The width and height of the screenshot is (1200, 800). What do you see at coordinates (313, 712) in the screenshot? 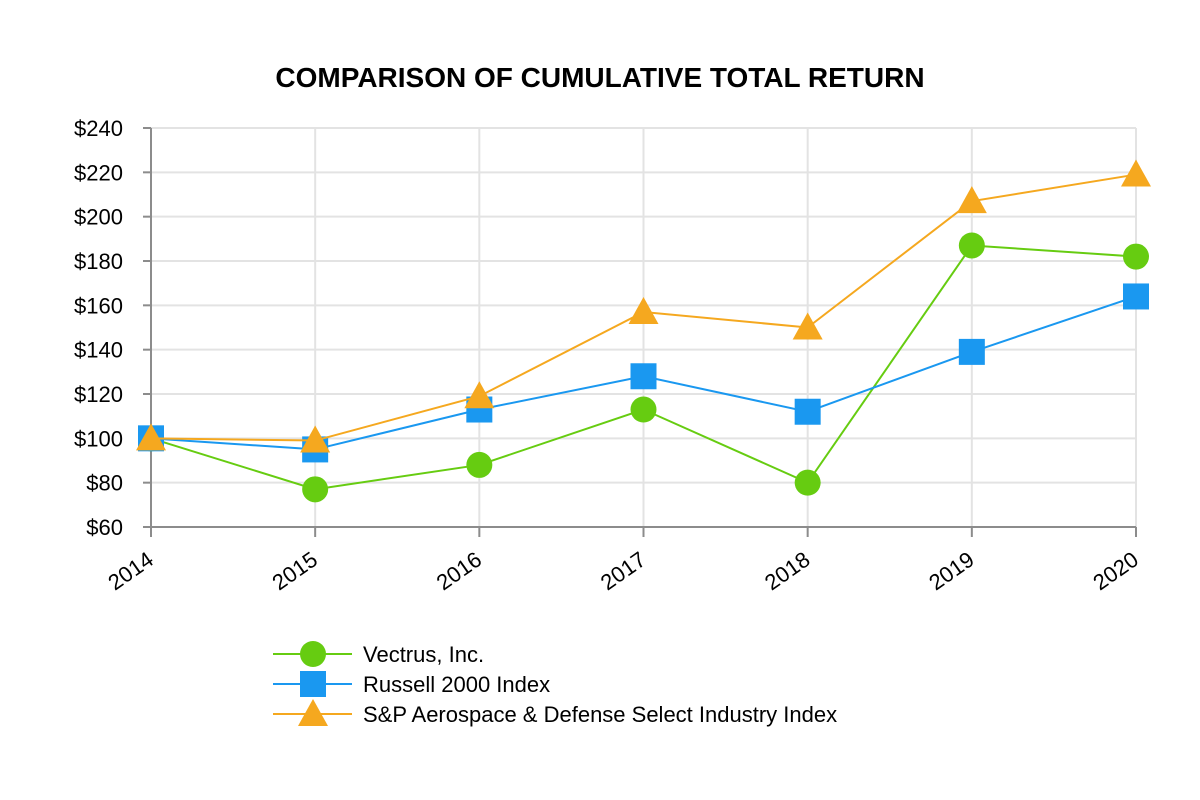
I see `legend-marker-triangle` at bounding box center [313, 712].